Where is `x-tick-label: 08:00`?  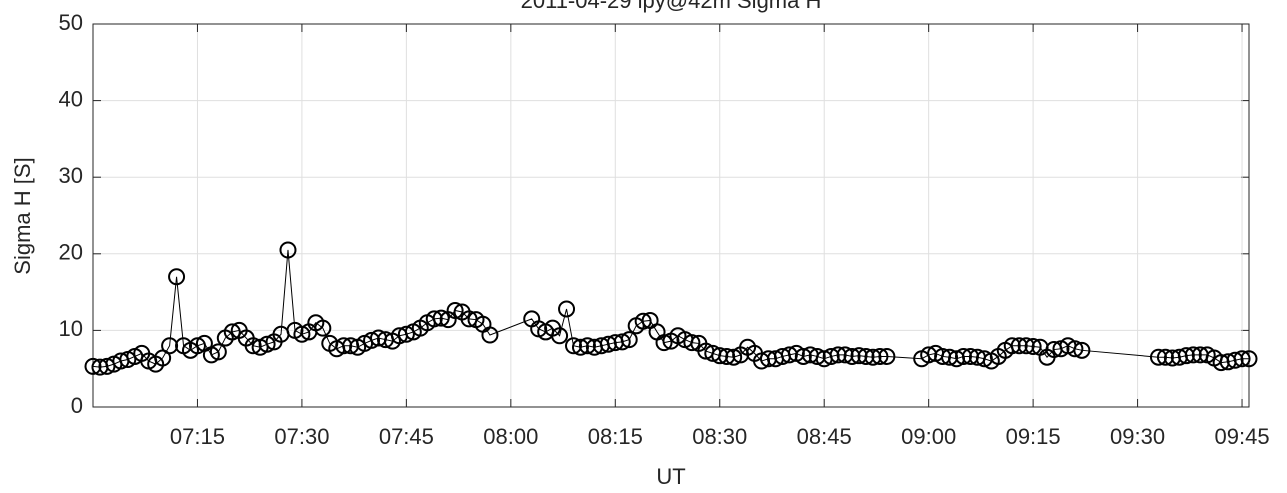 x-tick-label: 08:00 is located at coordinates (510, 436).